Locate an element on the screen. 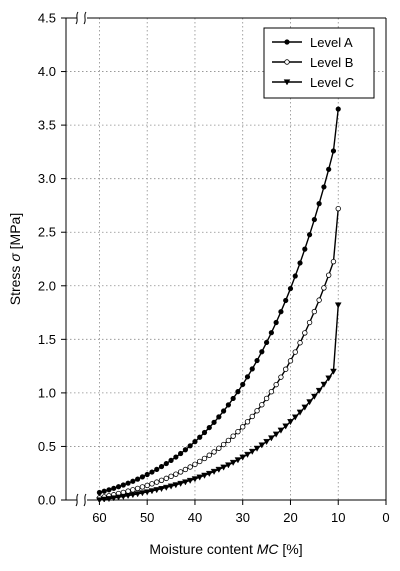  legend-box is located at coordinates (319, 63).